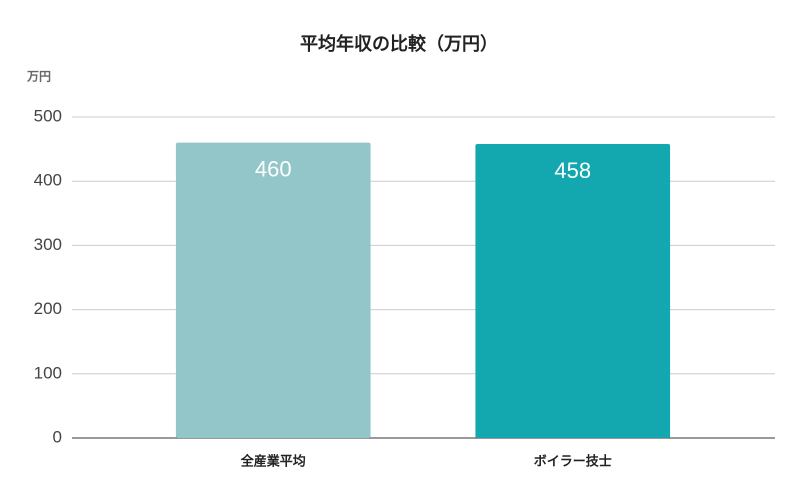 This screenshot has width=799, height=494. I want to click on y-tick-label: 300, so click(48, 244).